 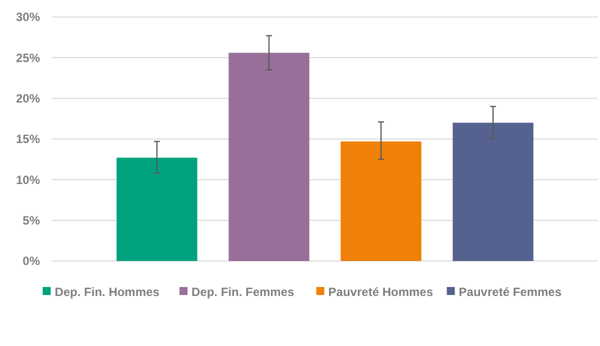 I want to click on legend-label: Pauvreté Femmes, so click(x=510, y=292).